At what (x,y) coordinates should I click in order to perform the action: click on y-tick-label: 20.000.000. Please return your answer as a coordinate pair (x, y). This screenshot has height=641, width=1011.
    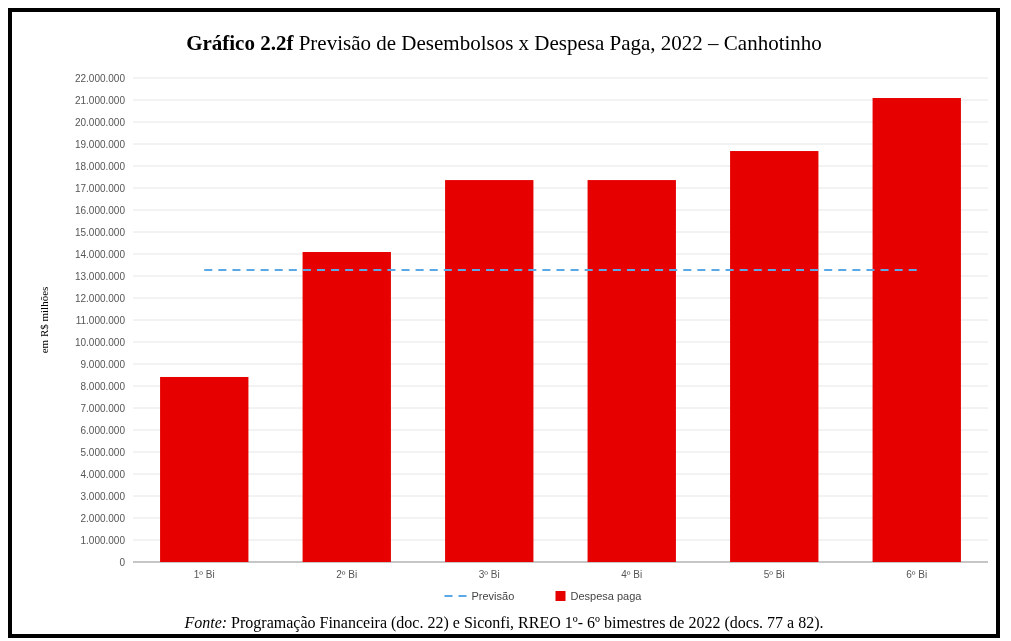
    Looking at the image, I should click on (100, 122).